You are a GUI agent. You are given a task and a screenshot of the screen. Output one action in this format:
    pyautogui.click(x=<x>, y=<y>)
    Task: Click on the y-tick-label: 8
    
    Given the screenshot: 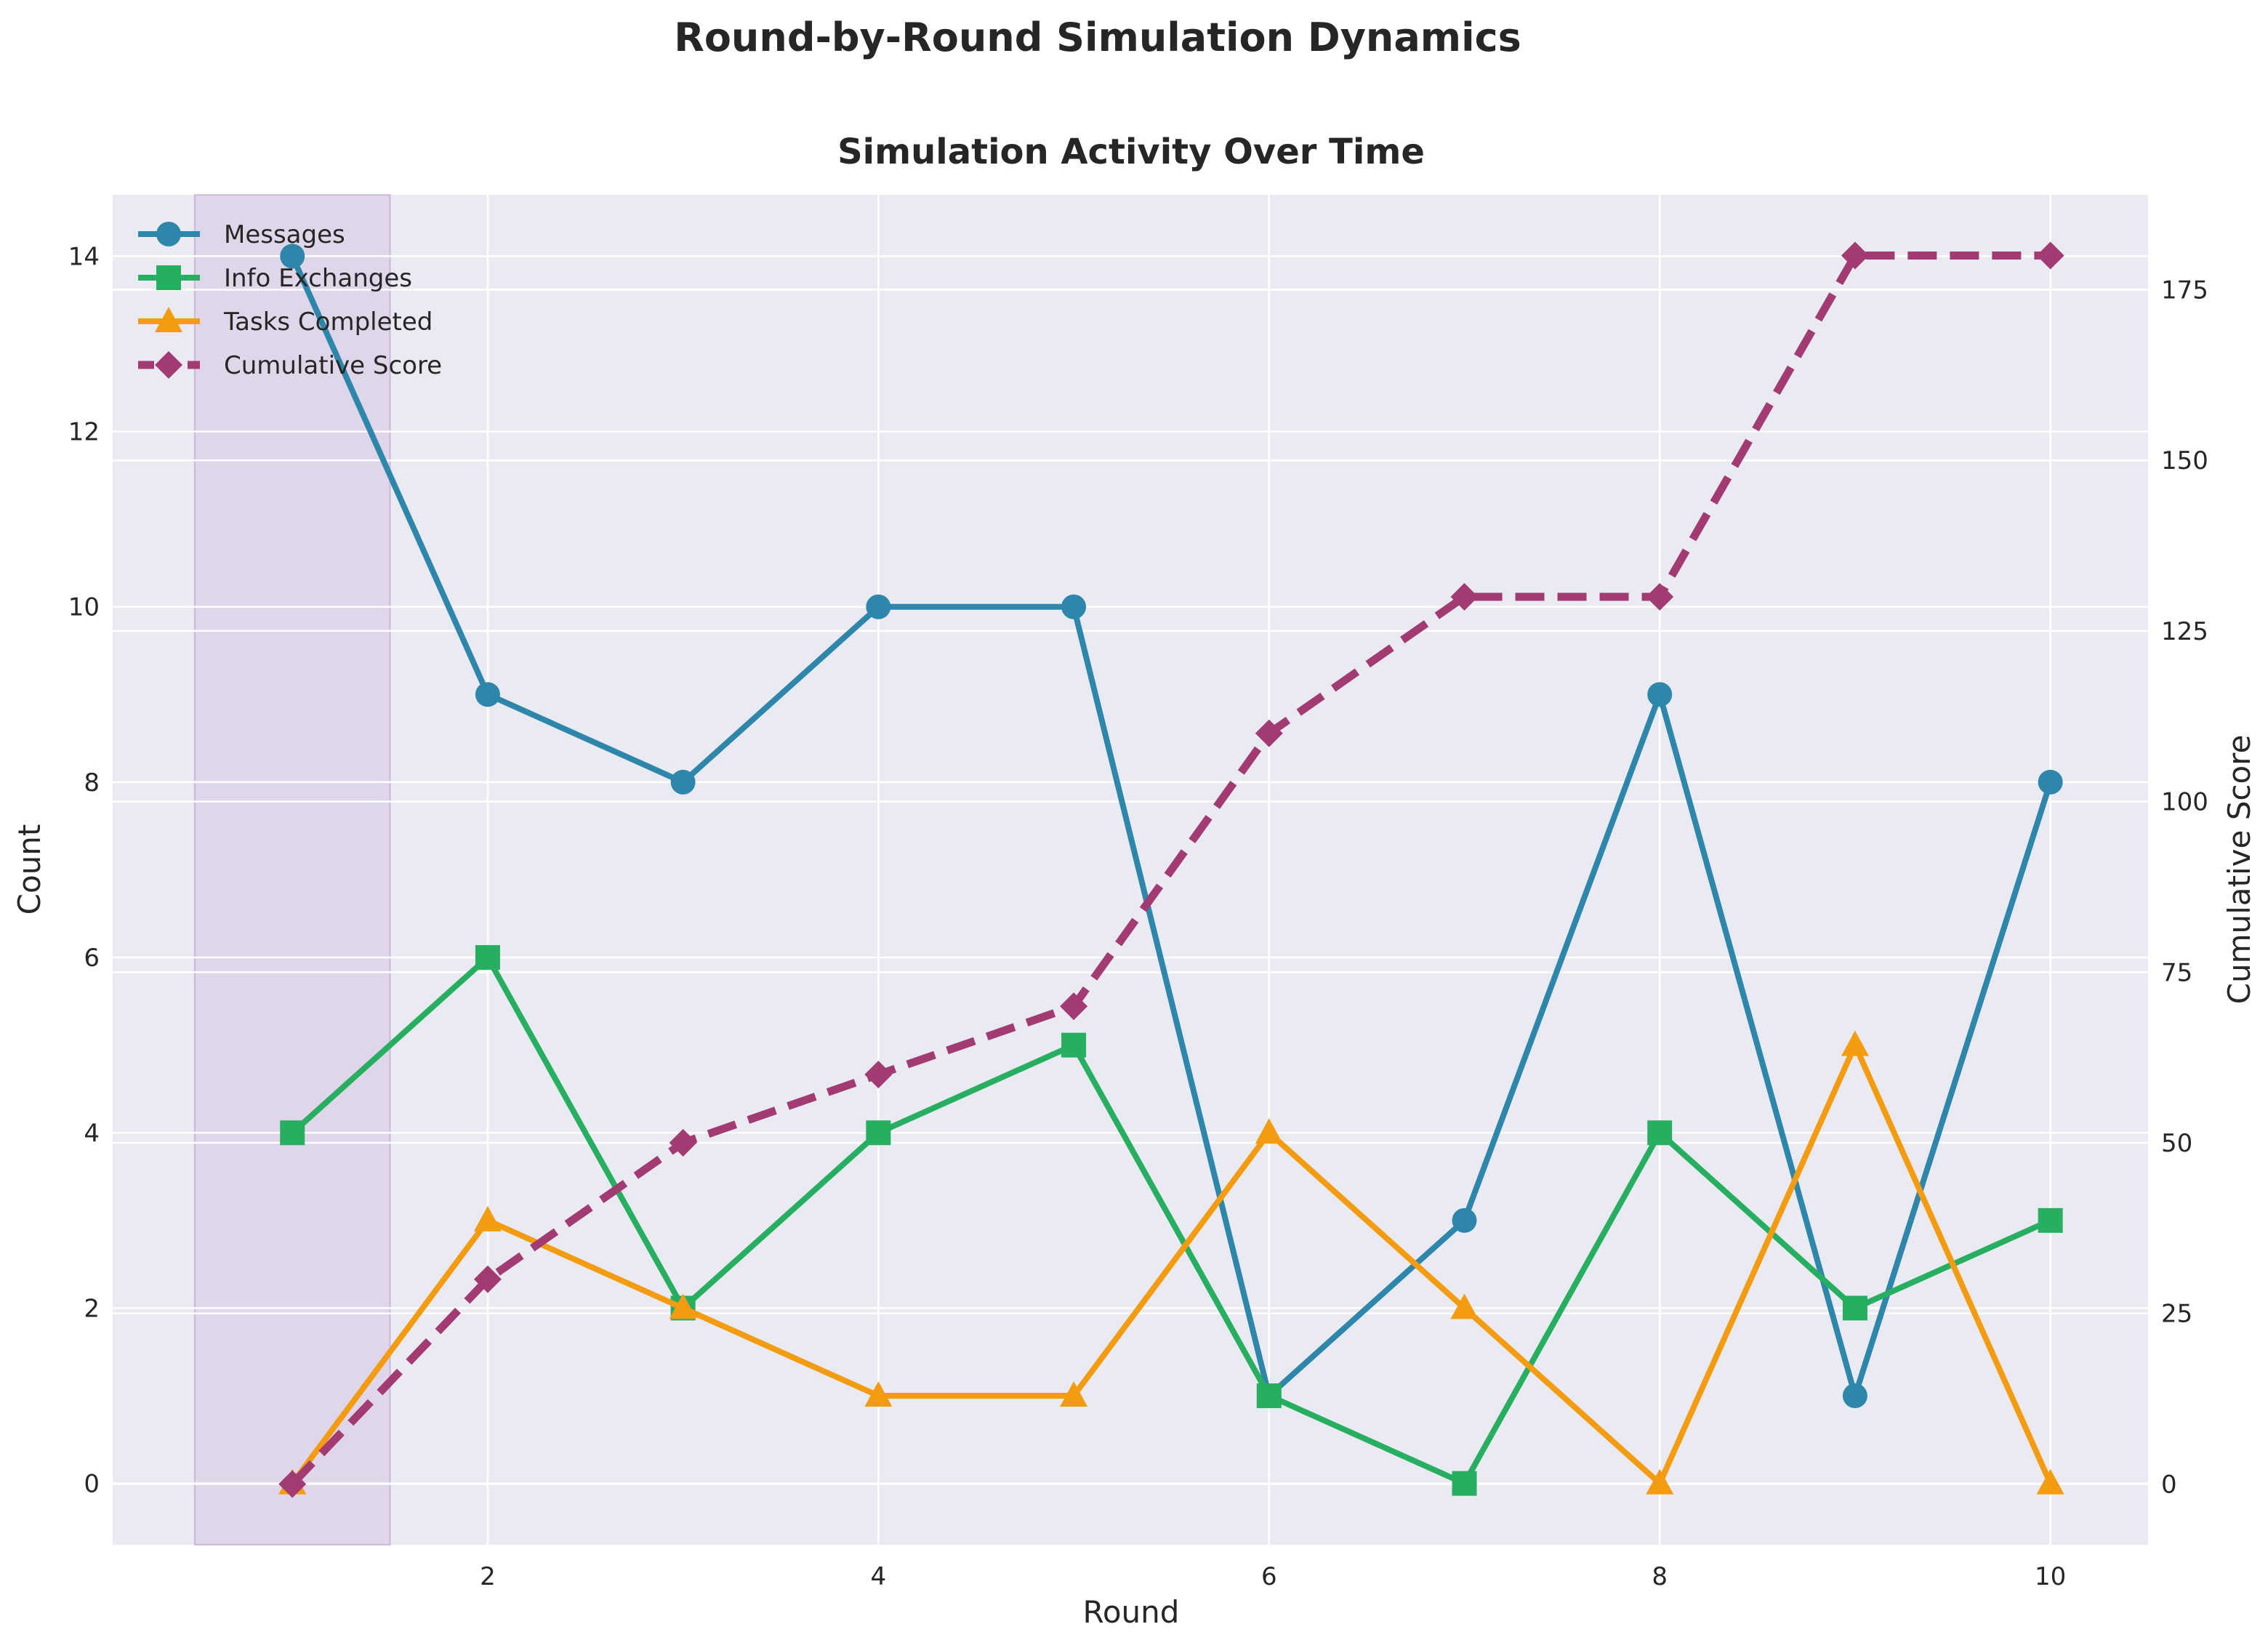 What is the action you would take?
    pyautogui.click(x=92, y=782)
    